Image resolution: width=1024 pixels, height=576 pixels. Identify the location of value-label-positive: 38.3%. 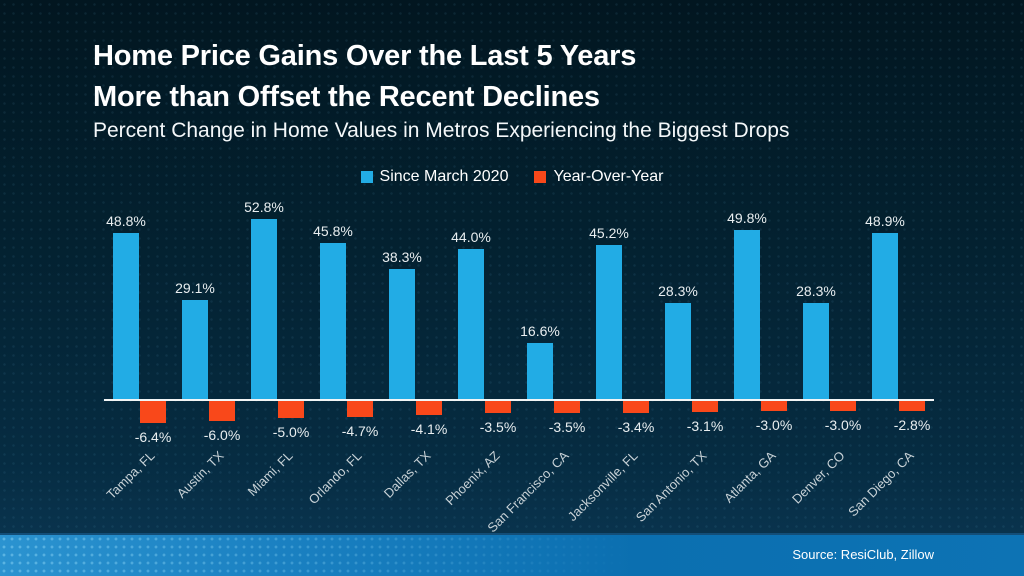
(402, 256).